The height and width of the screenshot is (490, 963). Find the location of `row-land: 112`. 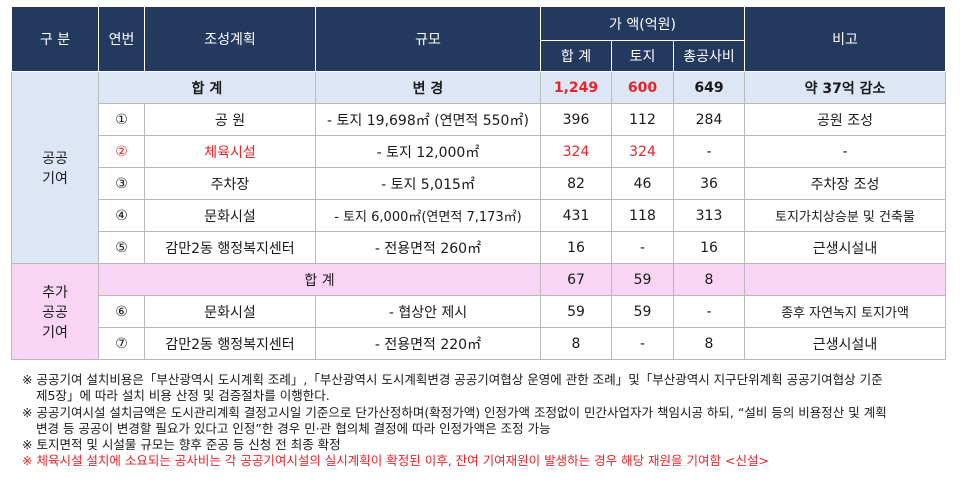

row-land: 112 is located at coordinates (642, 119).